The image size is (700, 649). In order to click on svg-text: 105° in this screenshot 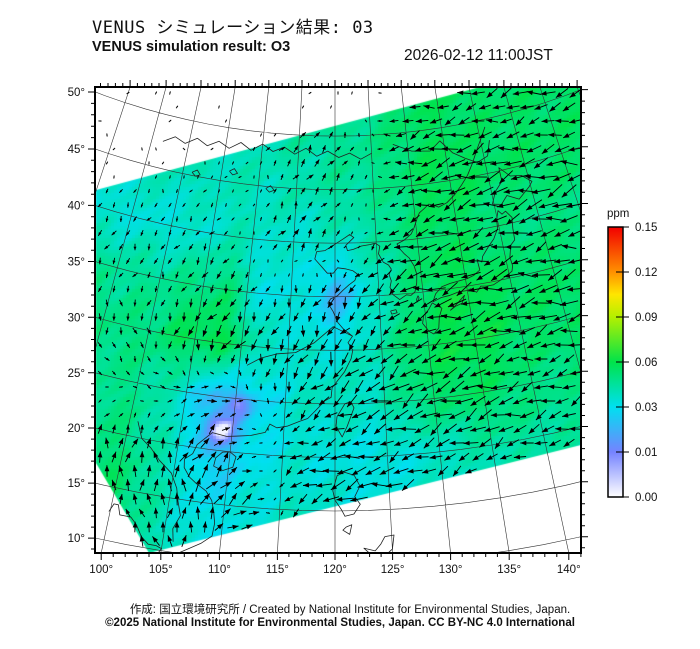, I will do `click(161, 570)`.